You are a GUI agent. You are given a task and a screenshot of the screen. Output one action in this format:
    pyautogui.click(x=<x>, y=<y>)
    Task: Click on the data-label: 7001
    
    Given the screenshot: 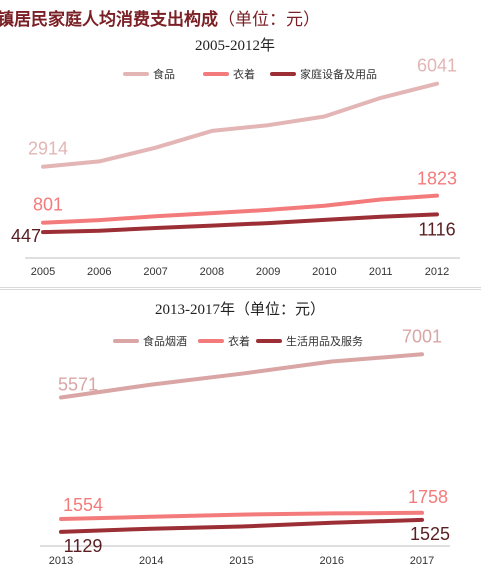 What is the action you would take?
    pyautogui.click(x=422, y=336)
    